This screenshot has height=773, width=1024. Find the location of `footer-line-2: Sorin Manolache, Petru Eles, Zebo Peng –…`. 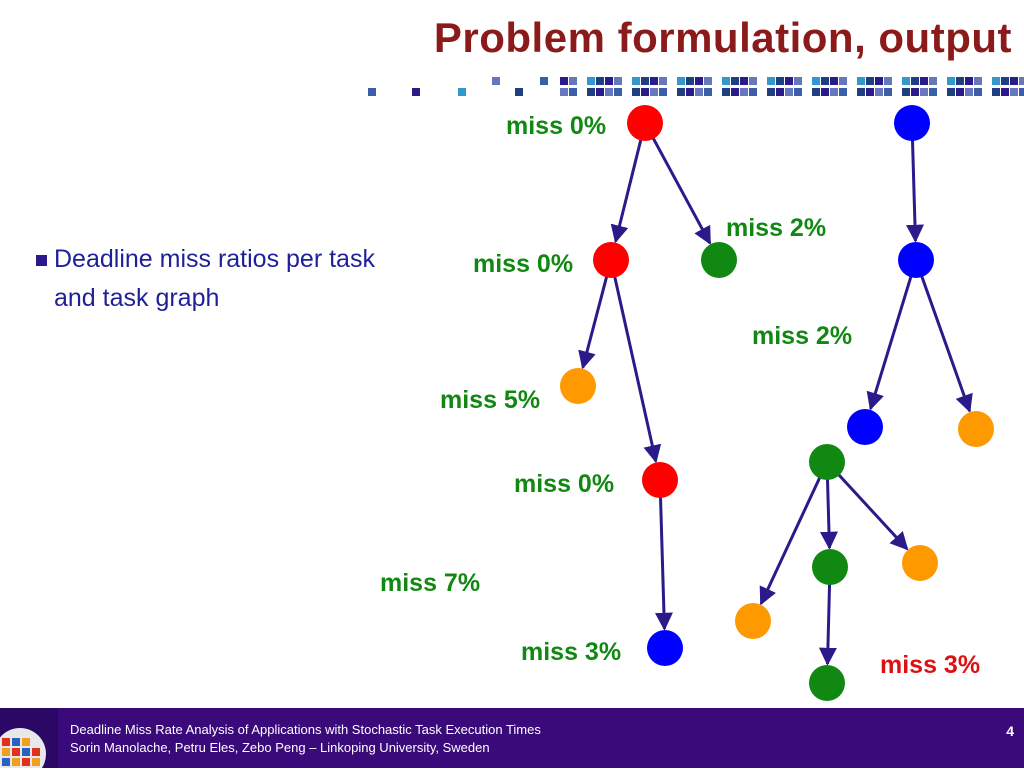

footer-line-2: Sorin Manolache, Petru Eles, Zebo Peng –… is located at coordinates (280, 747).